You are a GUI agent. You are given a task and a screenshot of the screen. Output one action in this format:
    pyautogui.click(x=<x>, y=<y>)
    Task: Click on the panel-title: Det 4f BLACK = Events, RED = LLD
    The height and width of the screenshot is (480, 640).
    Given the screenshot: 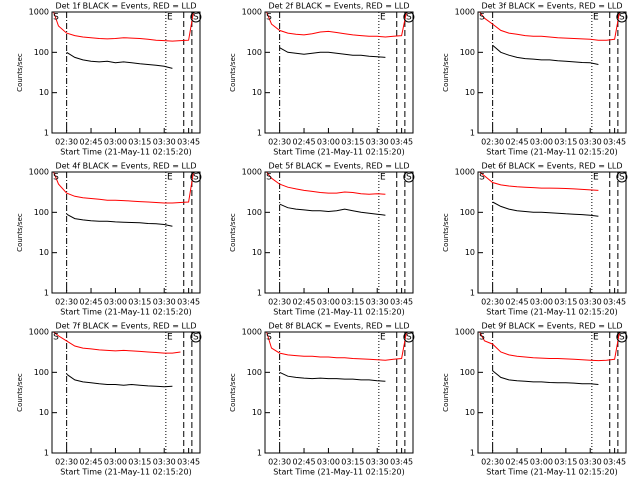 What is the action you would take?
    pyautogui.click(x=125, y=166)
    